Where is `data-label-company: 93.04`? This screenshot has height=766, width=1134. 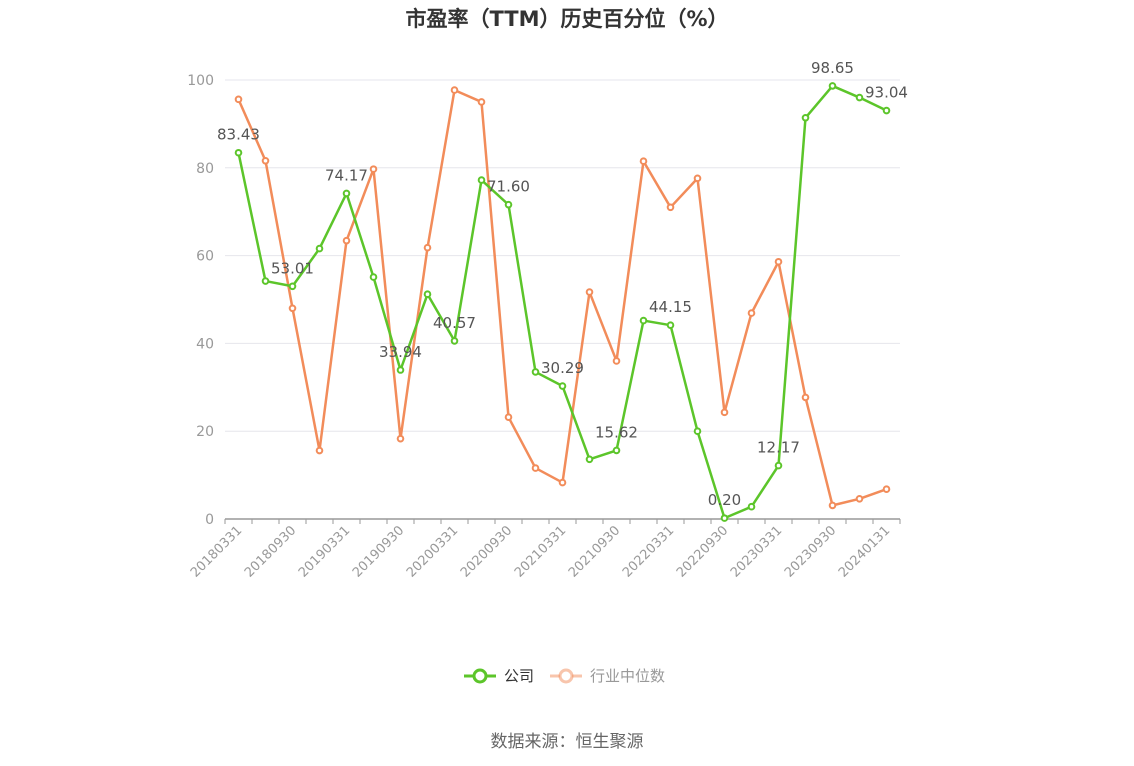
data-label-company: 93.04 is located at coordinates (886, 93).